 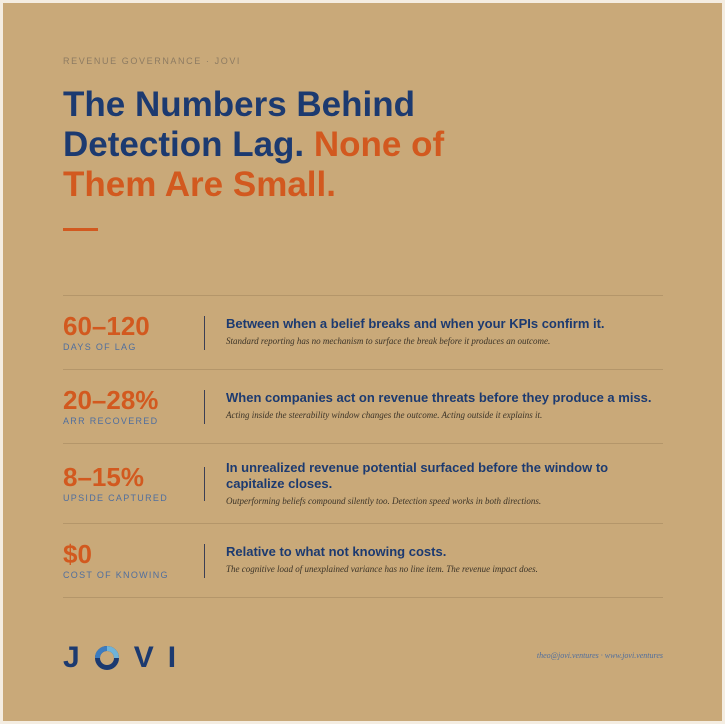 I want to click on contact: theo@jovi.ventures · www.jovi.ventures, so click(x=599, y=655).